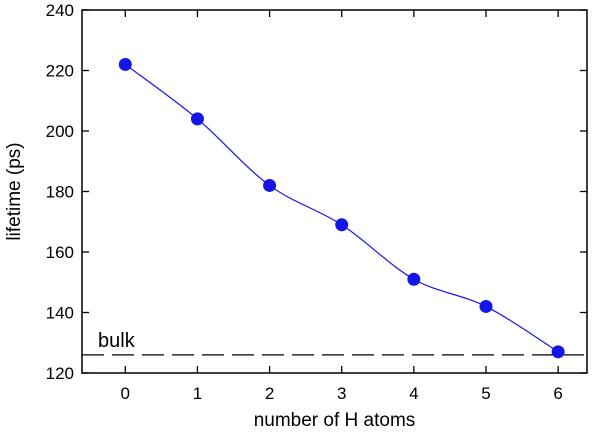 The image size is (596, 436). I want to click on y-tick-label: 120, so click(60, 373).